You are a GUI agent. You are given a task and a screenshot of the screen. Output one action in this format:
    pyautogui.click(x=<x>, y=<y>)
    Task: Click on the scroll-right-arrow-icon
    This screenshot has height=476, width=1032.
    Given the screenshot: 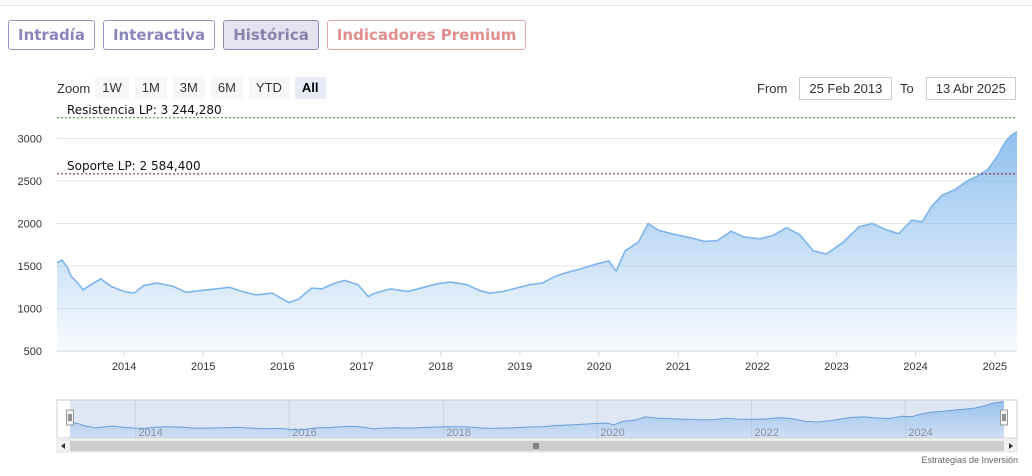 What is the action you would take?
    pyautogui.click(x=1011, y=446)
    